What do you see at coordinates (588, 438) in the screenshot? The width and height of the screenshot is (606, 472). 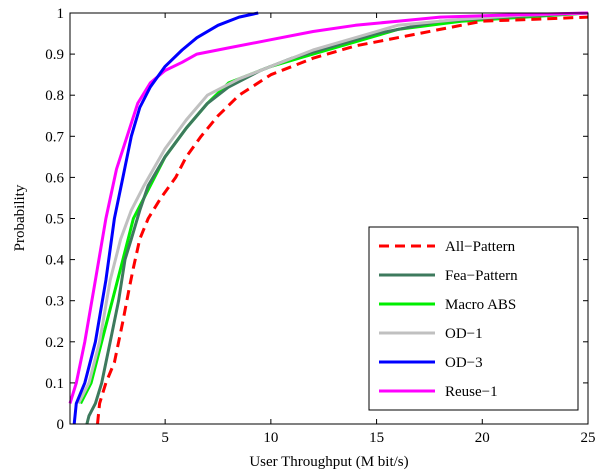 I see `x-tick-label: 25` at bounding box center [588, 438].